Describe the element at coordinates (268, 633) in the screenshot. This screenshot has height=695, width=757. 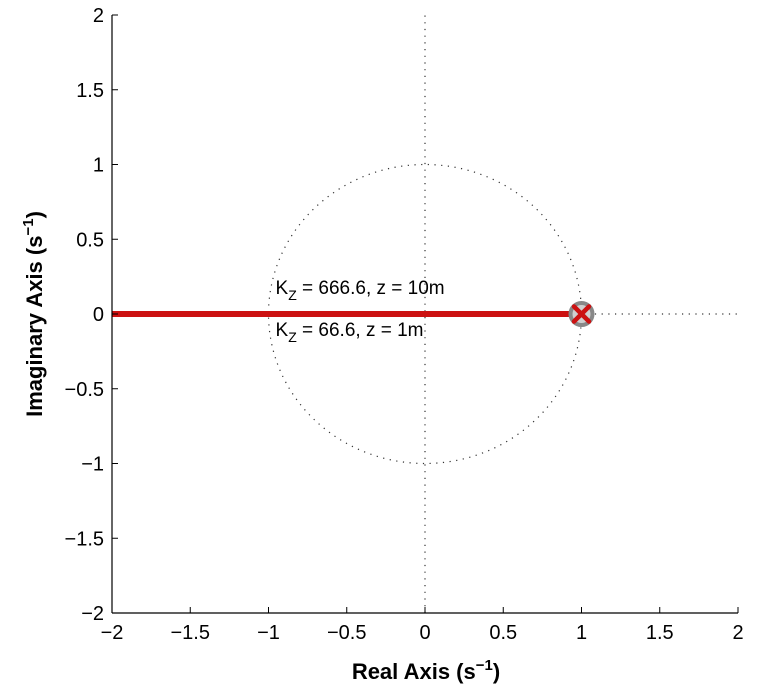
I see `x-tick-label: −1` at that location.